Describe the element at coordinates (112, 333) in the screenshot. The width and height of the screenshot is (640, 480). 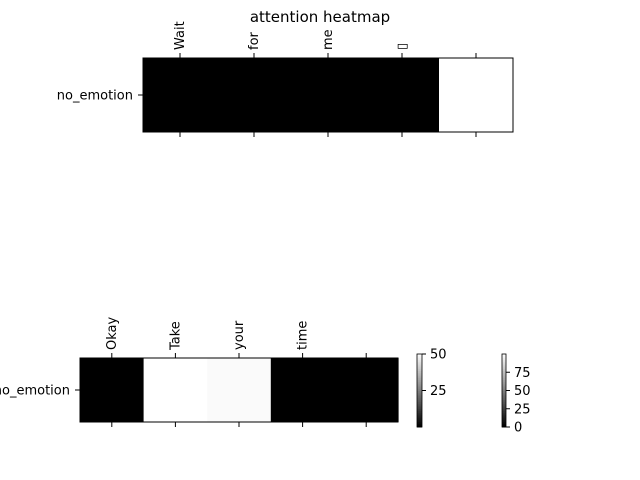
I see `x-tick-label: Okay` at that location.